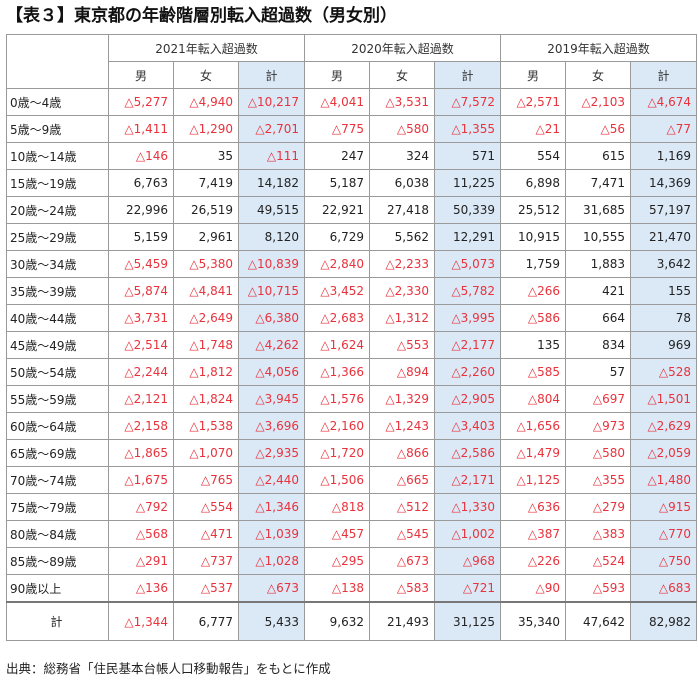 The image size is (698, 687). I want to click on female-value: △2,233, so click(402, 264).